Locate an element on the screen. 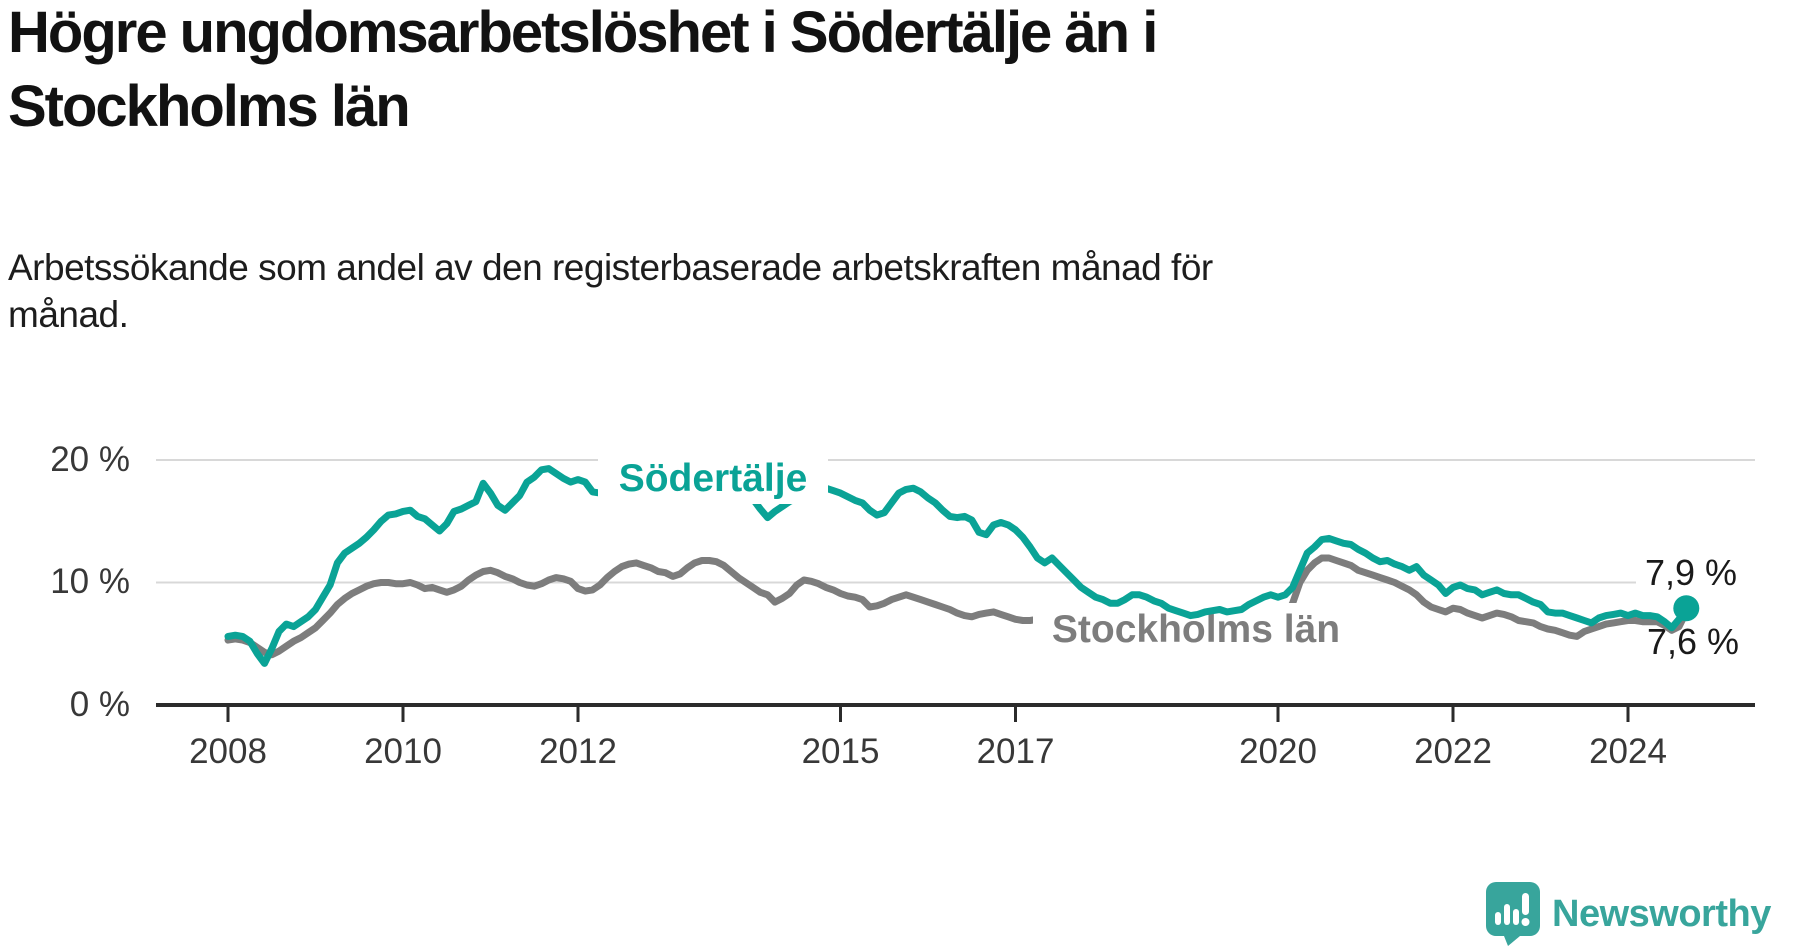 The image size is (1800, 948). end-value-label-stockholm: 7,6 % is located at coordinates (1699, 641).